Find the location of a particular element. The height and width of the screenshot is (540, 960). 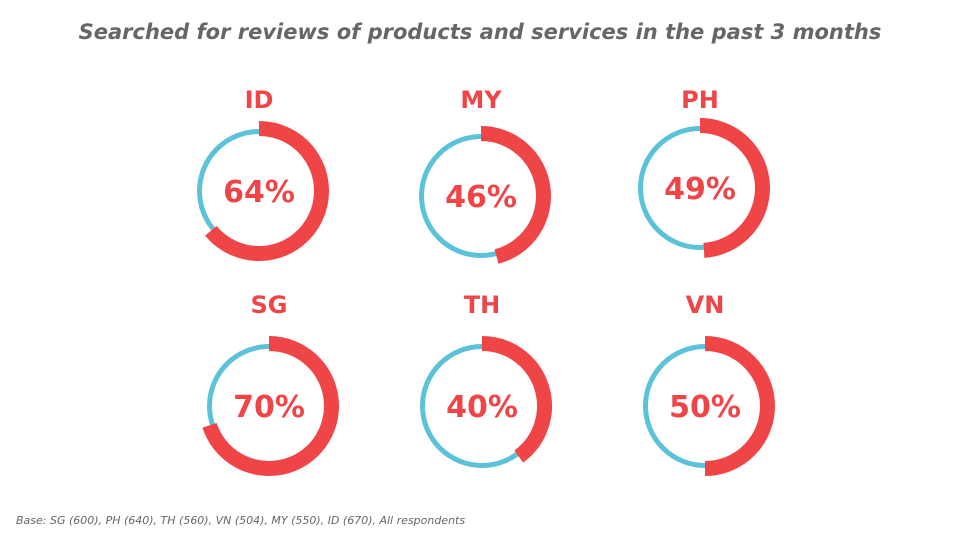

donut-label-id: ID is located at coordinates (259, 100).